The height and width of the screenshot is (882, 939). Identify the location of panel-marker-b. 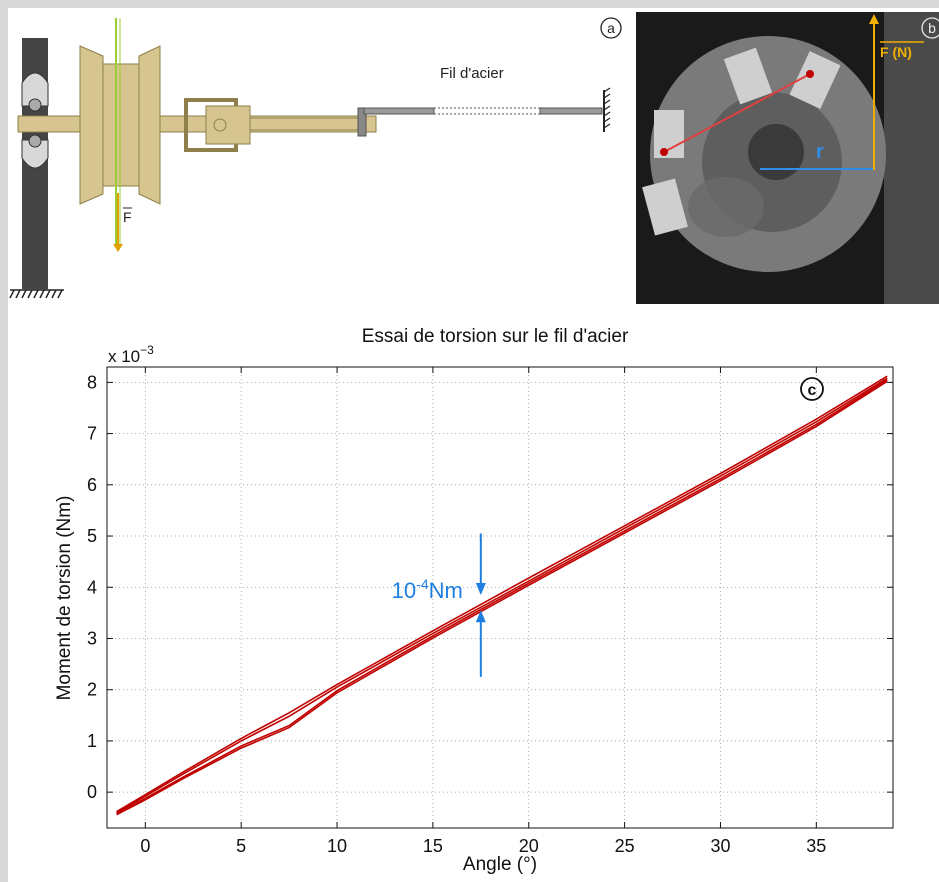
(930, 28).